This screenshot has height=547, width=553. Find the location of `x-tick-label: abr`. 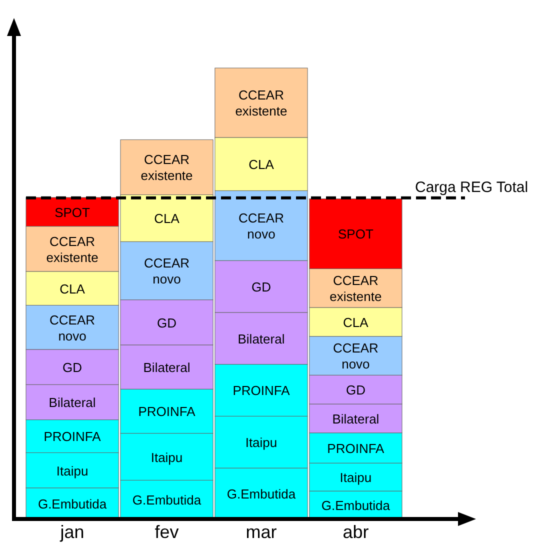

x-tick-label: abr is located at coordinates (355, 532).